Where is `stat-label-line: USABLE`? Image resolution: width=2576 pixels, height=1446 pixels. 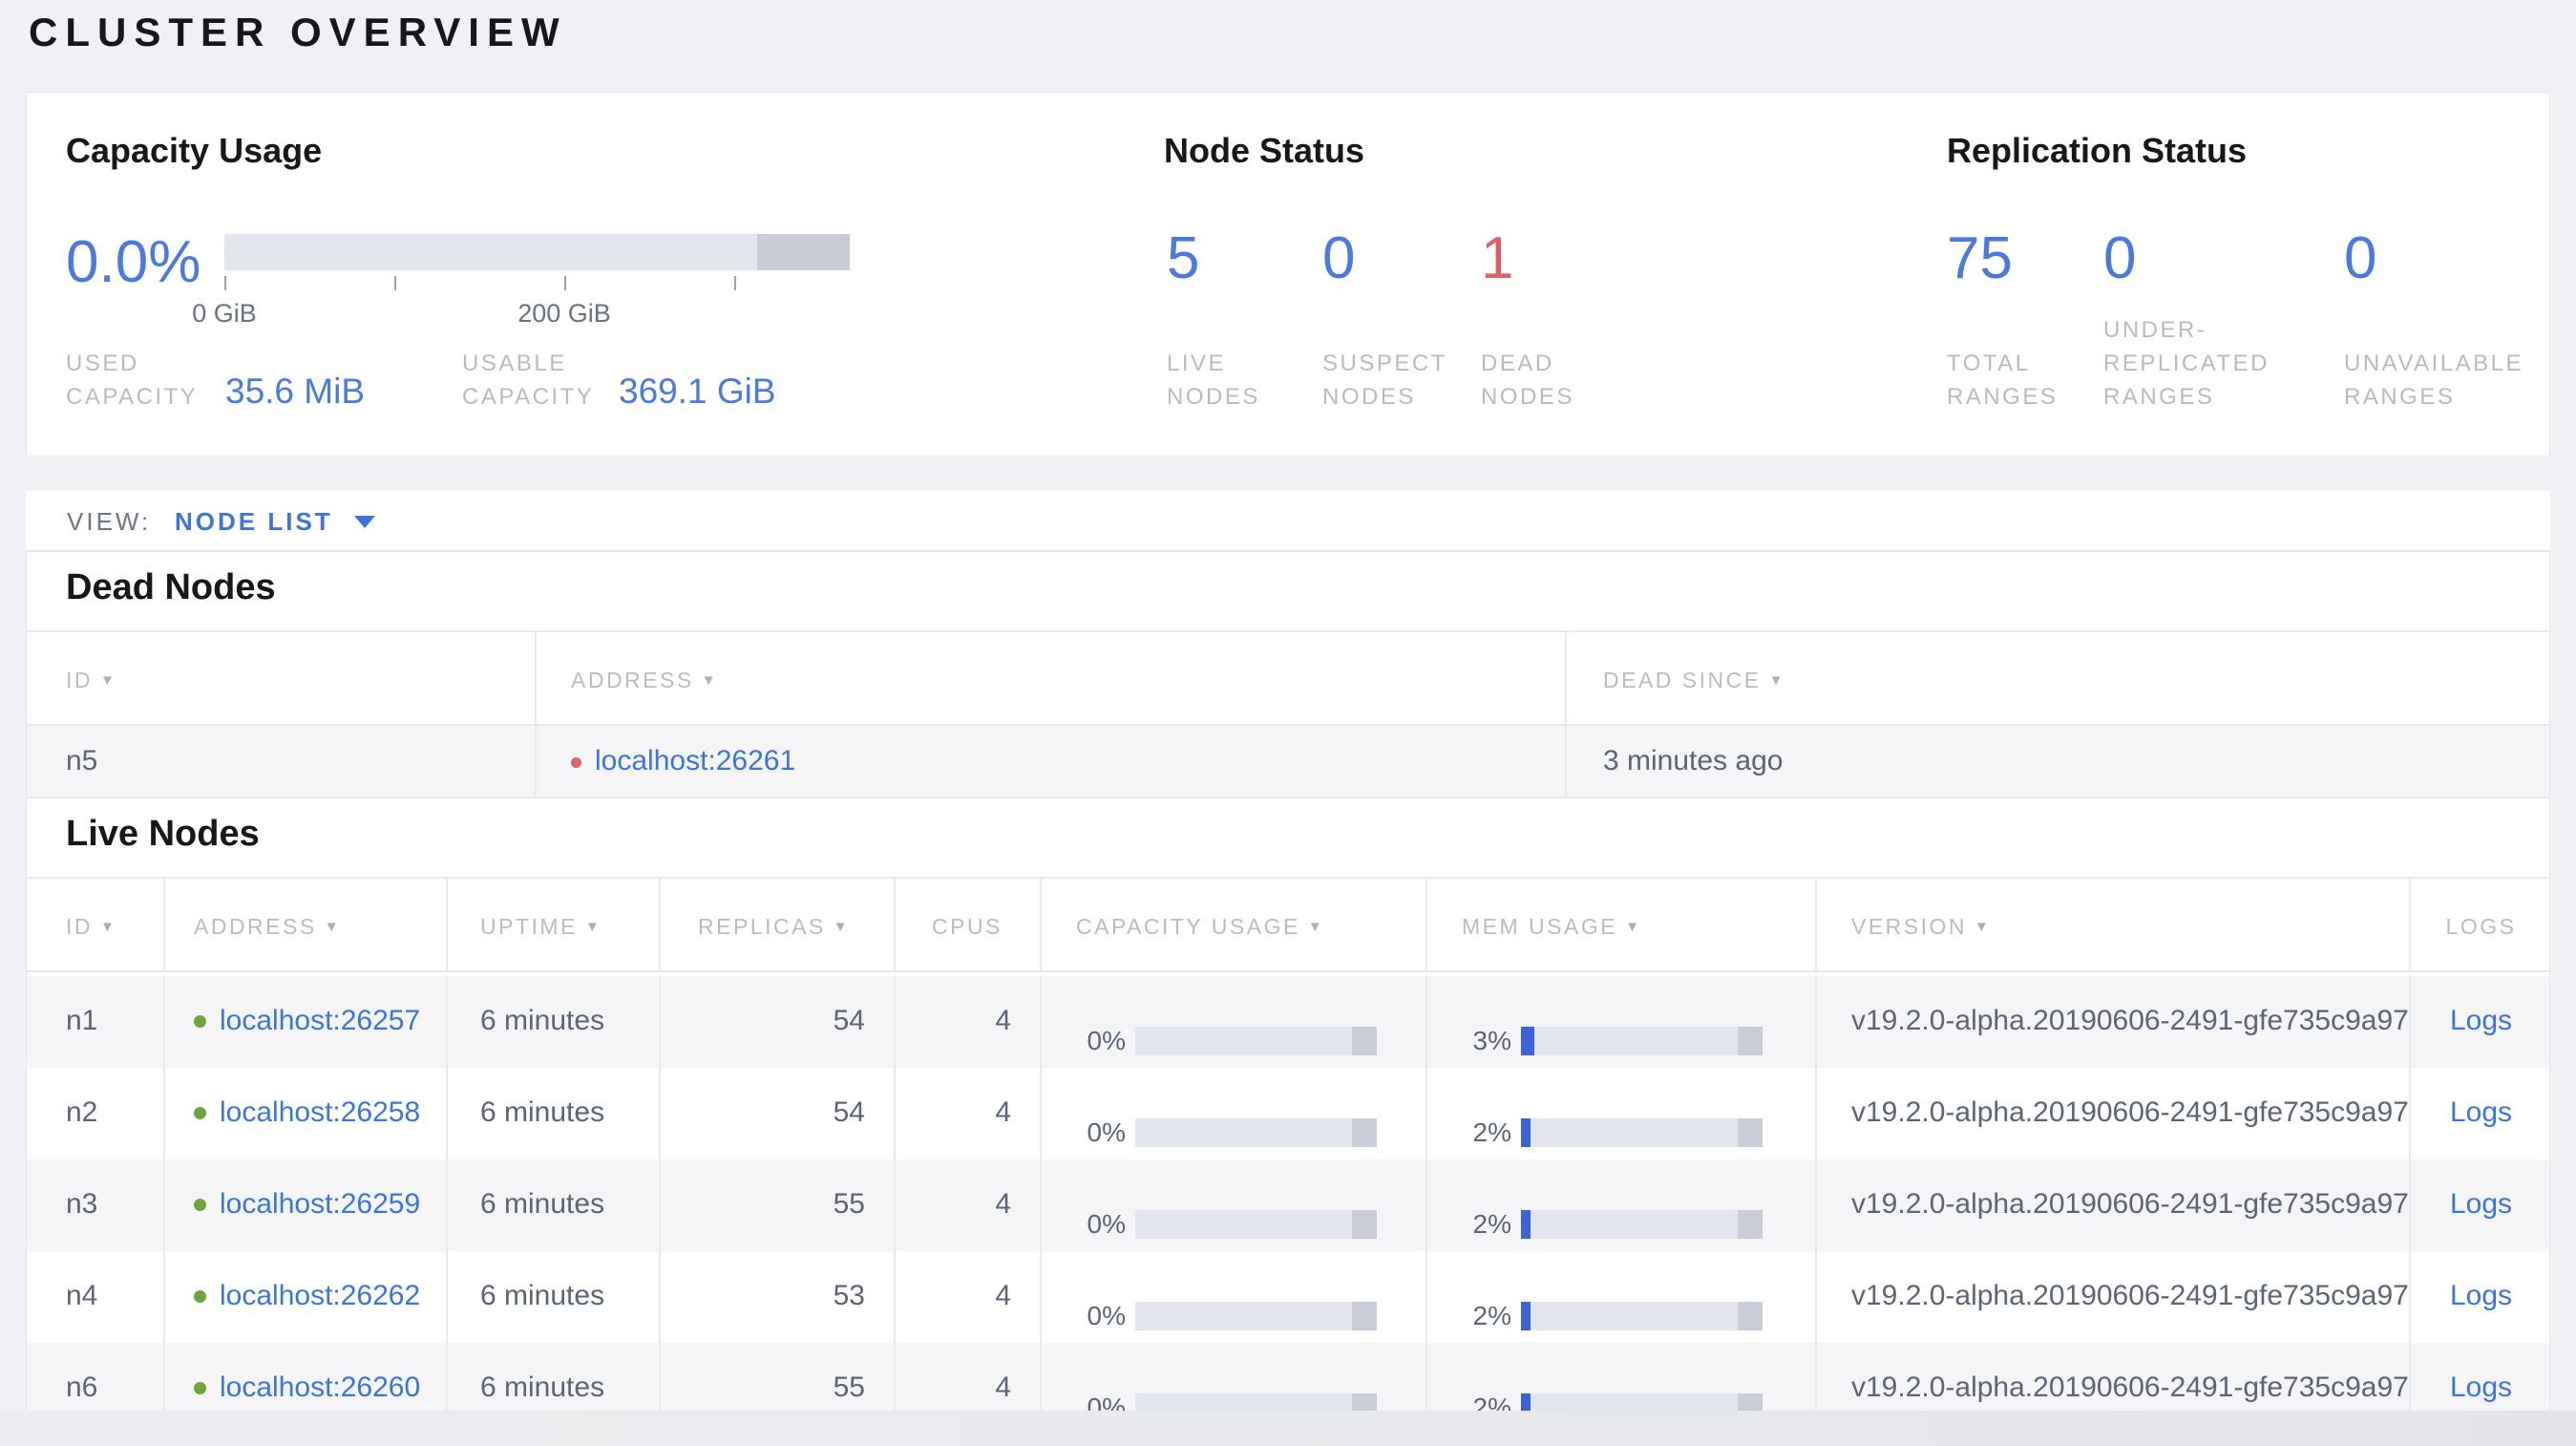
stat-label-line: USABLE is located at coordinates (514, 364).